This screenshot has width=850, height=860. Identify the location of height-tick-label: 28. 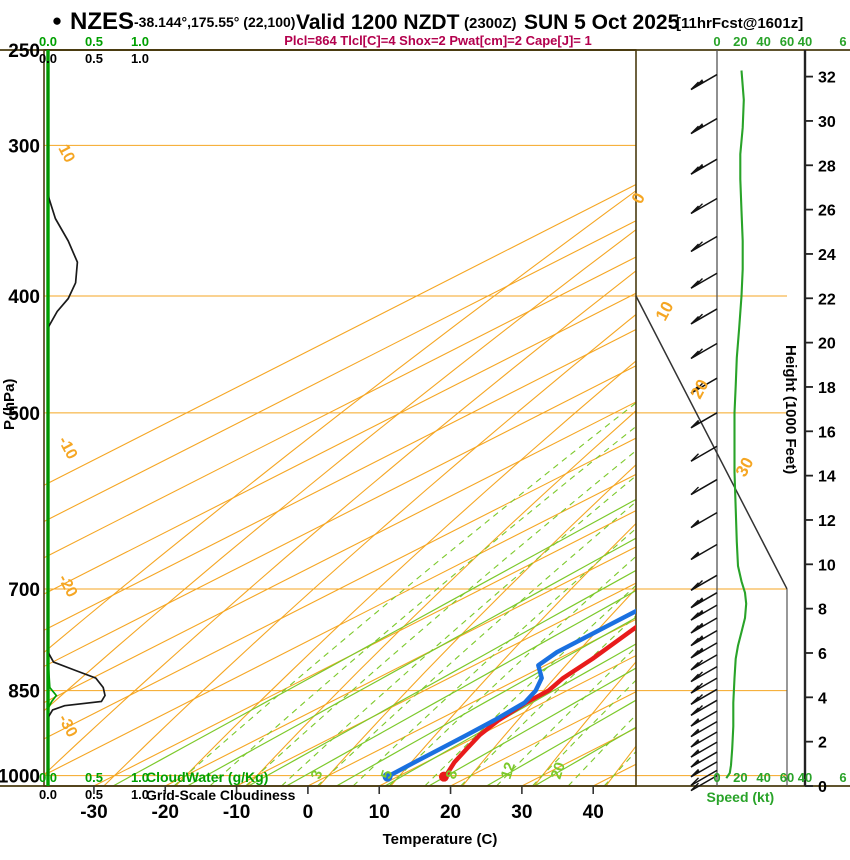
(827, 166).